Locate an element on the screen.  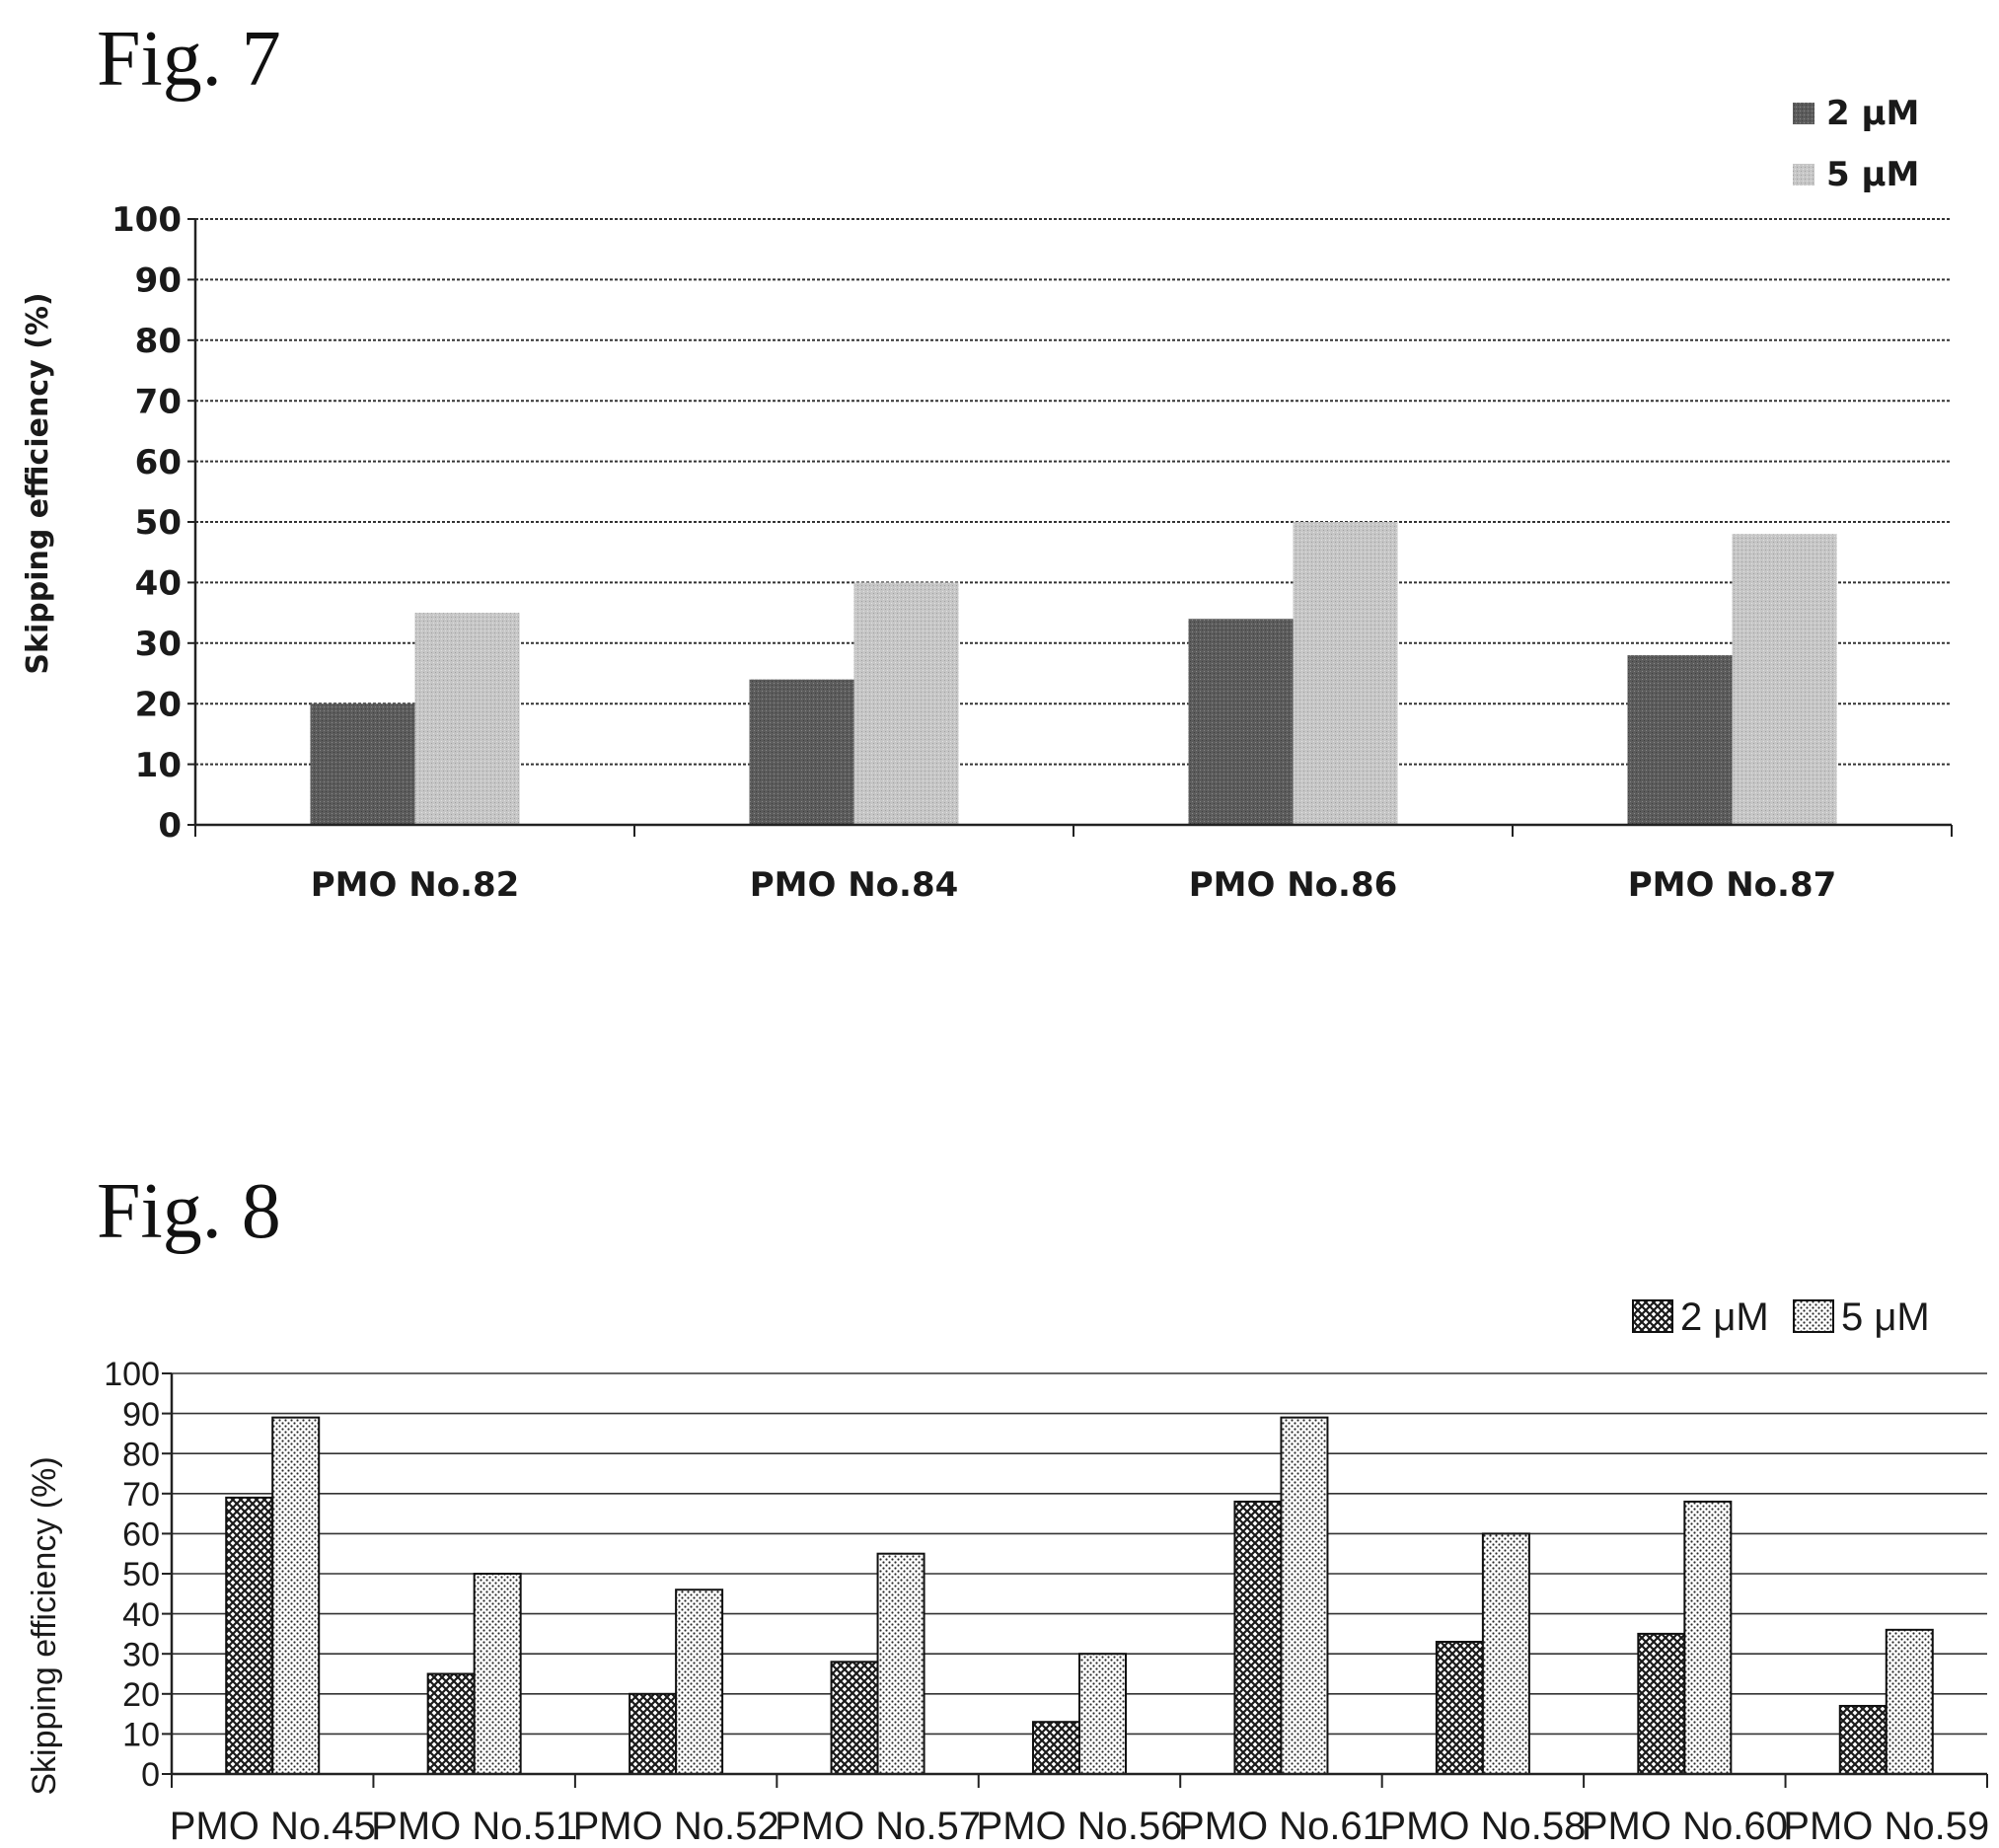
fig7-x-tick-label: PMO No.84 is located at coordinates (854, 885).